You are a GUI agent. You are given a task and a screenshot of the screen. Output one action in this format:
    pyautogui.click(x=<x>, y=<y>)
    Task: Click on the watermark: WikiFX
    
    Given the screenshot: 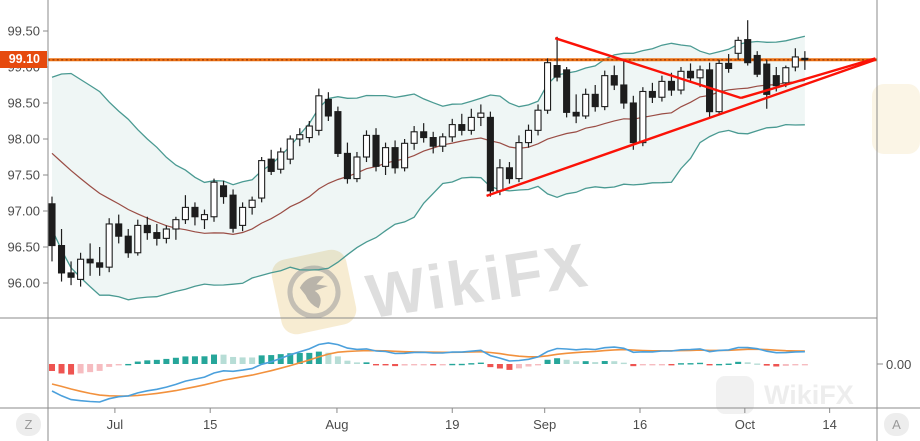 What is the action you would take?
    pyautogui.click(x=431, y=284)
    